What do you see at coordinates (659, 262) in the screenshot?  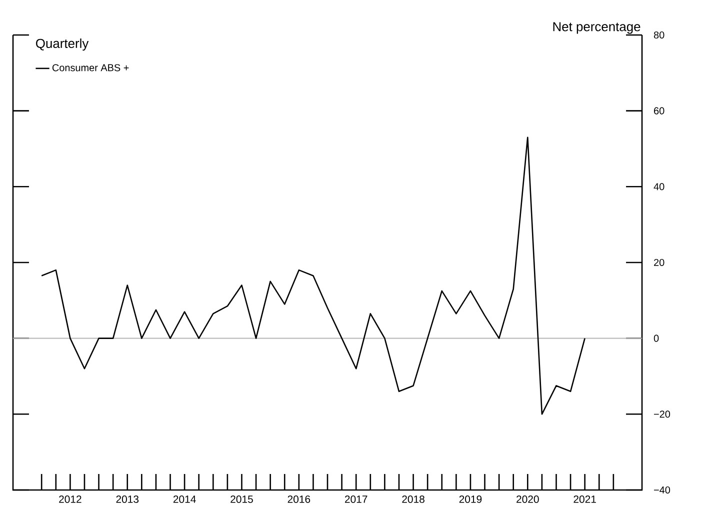 I see `y-tick-label: 20` at bounding box center [659, 262].